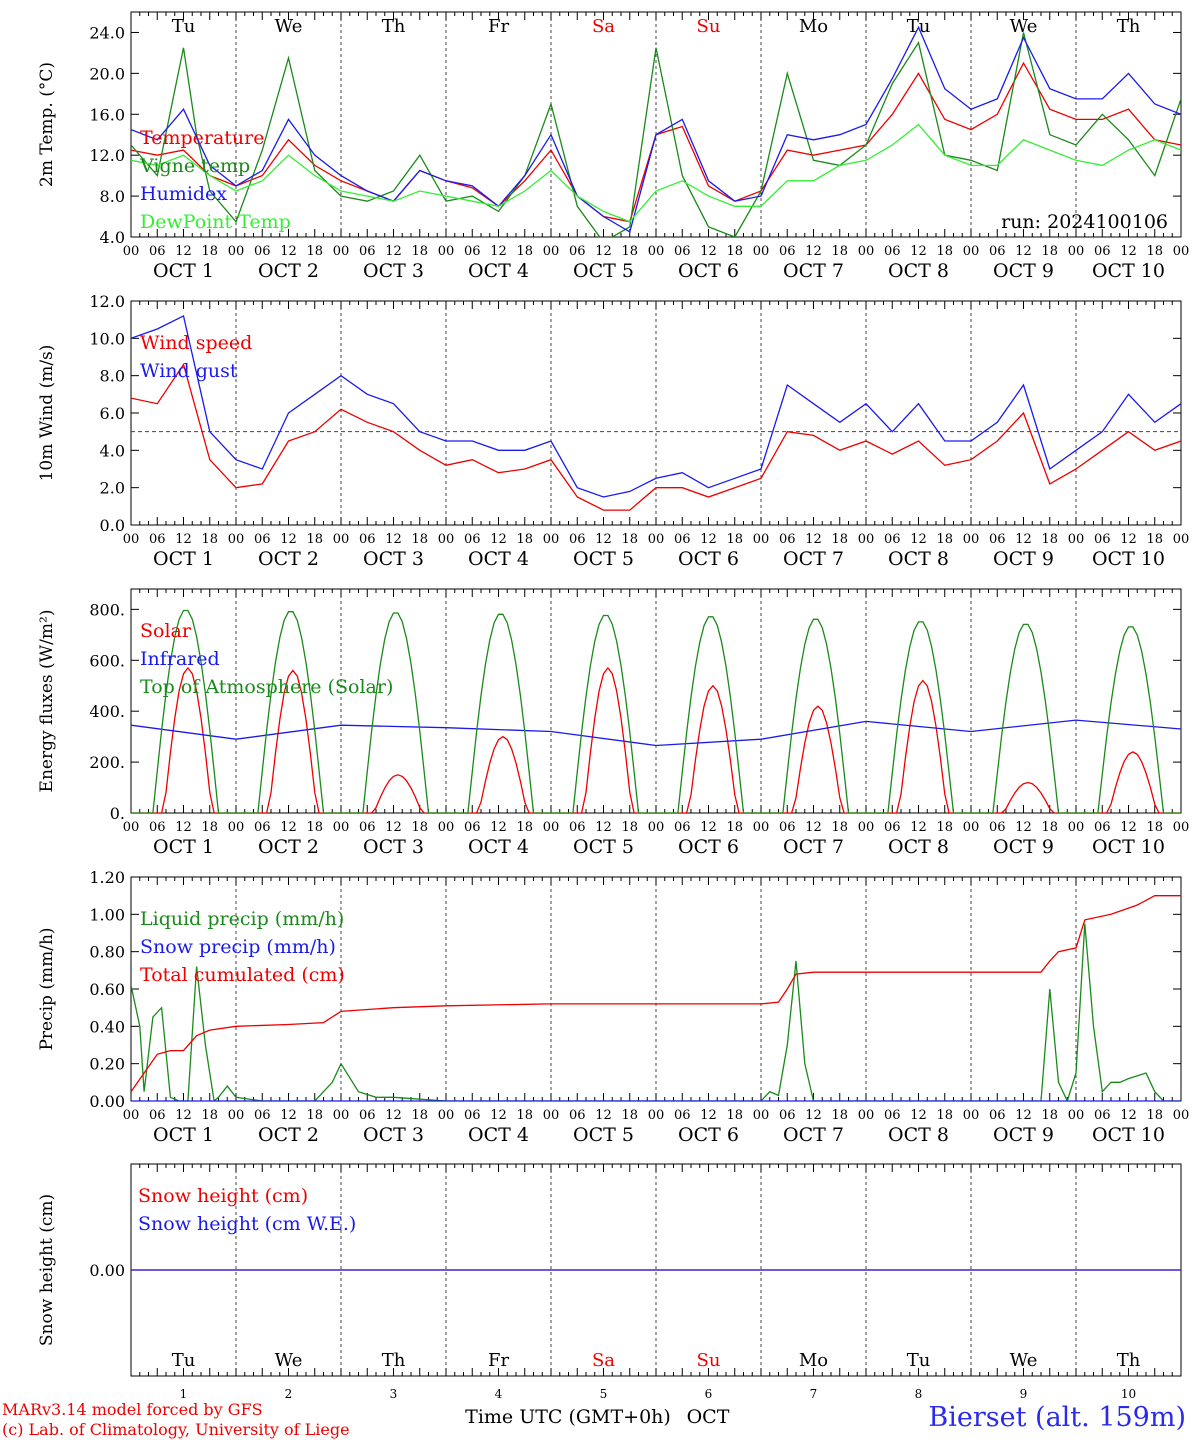 The image size is (1194, 1440). Describe the element at coordinates (107, 301) in the screenshot. I see `y-tick-label: 12.0` at that location.